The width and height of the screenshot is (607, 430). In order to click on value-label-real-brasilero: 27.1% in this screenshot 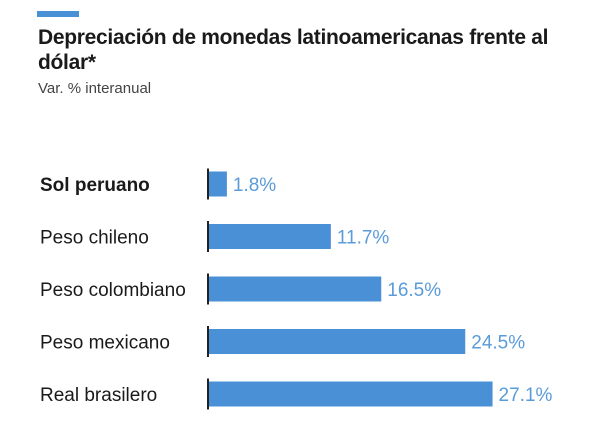, I will do `click(526, 395)`.